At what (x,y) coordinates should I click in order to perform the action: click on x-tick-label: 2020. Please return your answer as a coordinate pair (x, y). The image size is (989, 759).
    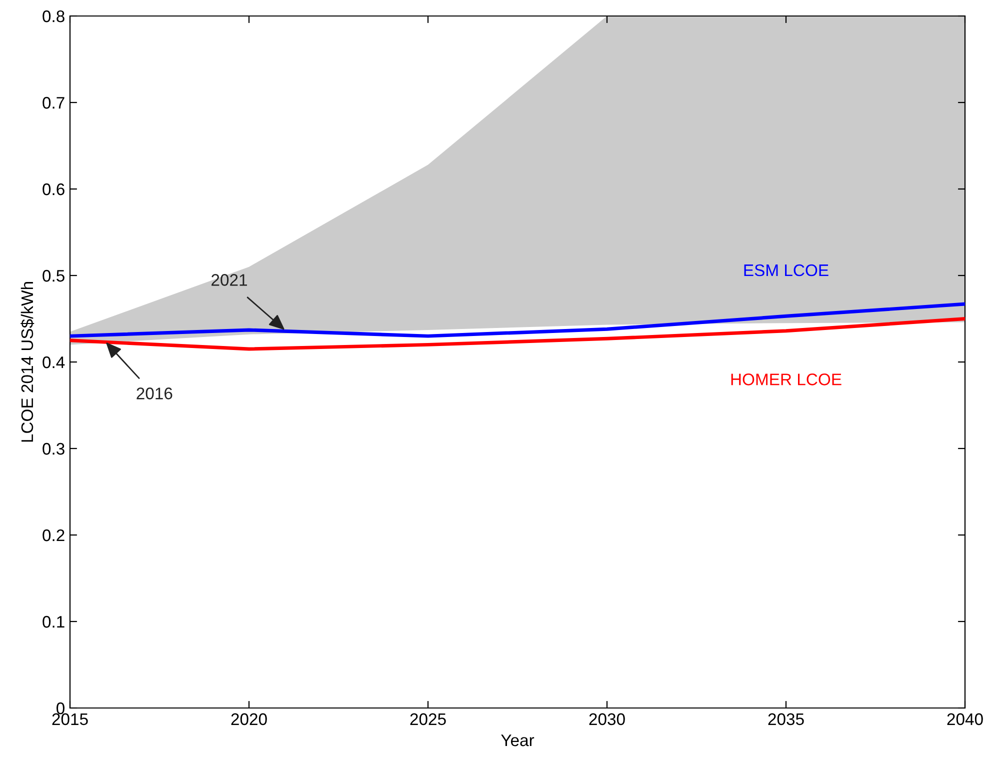
    Looking at the image, I should click on (249, 719).